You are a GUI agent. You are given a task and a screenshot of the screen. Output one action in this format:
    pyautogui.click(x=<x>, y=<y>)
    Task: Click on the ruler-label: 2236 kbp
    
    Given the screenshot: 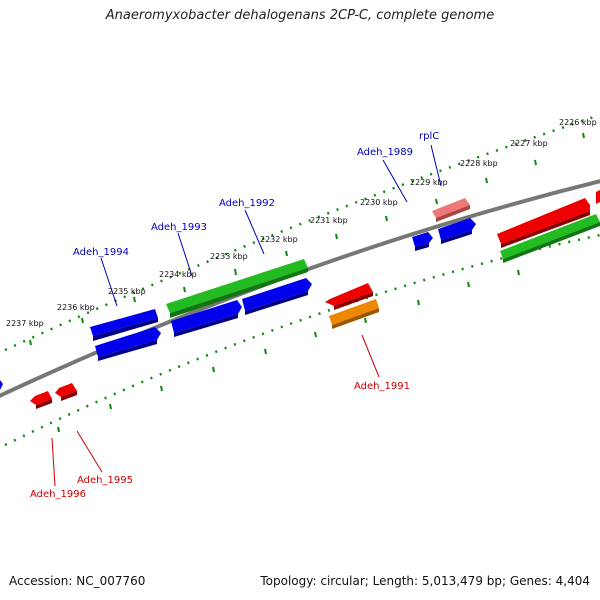 What is the action you would take?
    pyautogui.click(x=76, y=307)
    